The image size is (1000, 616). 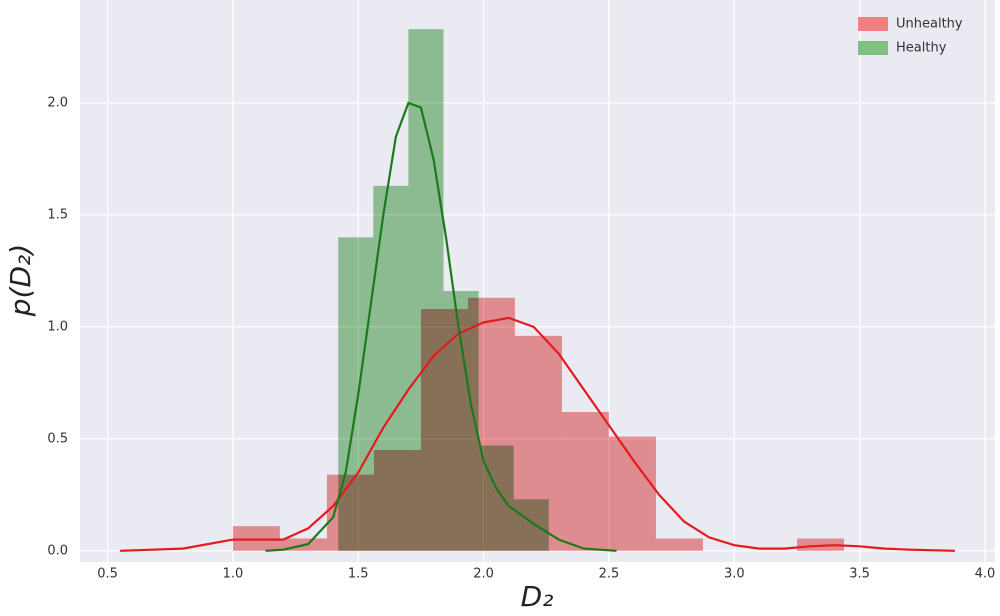 I want to click on legend-label: Unhealthy, so click(x=929, y=24).